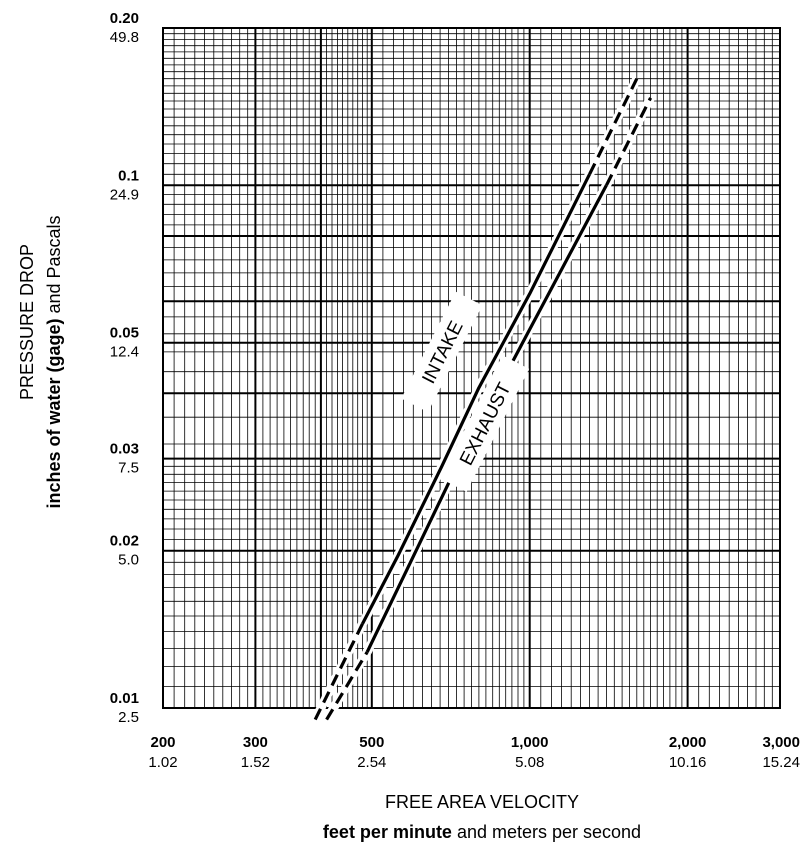  Describe the element at coordinates (781, 742) in the screenshot. I see `x-tick-label: 3,000` at that location.